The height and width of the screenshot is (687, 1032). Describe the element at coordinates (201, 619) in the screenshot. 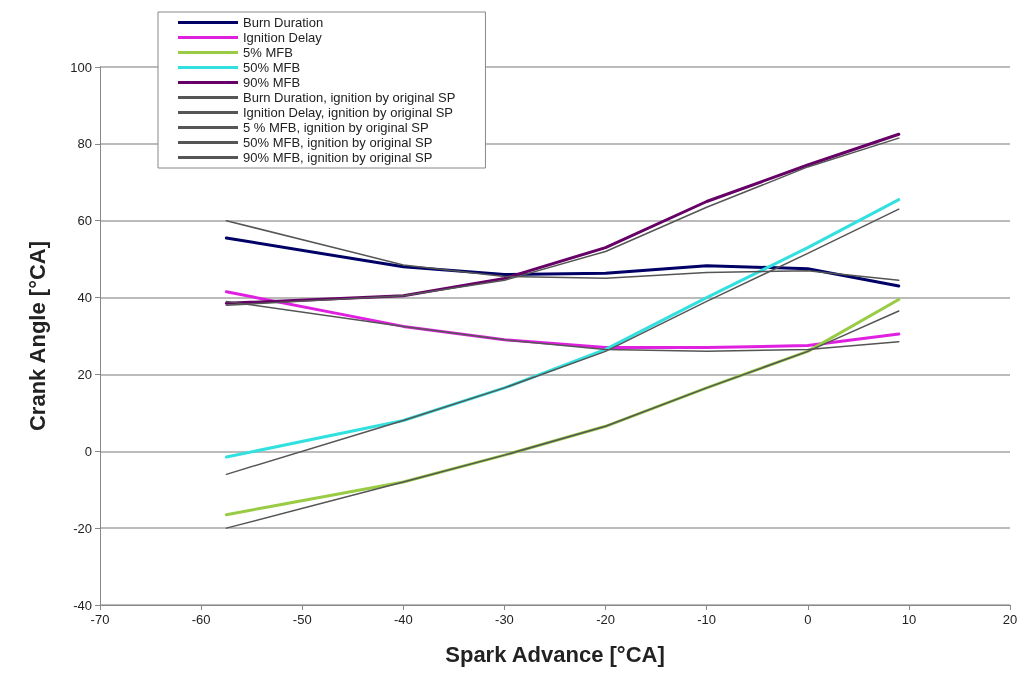

I see `x-tick-label: -60` at that location.